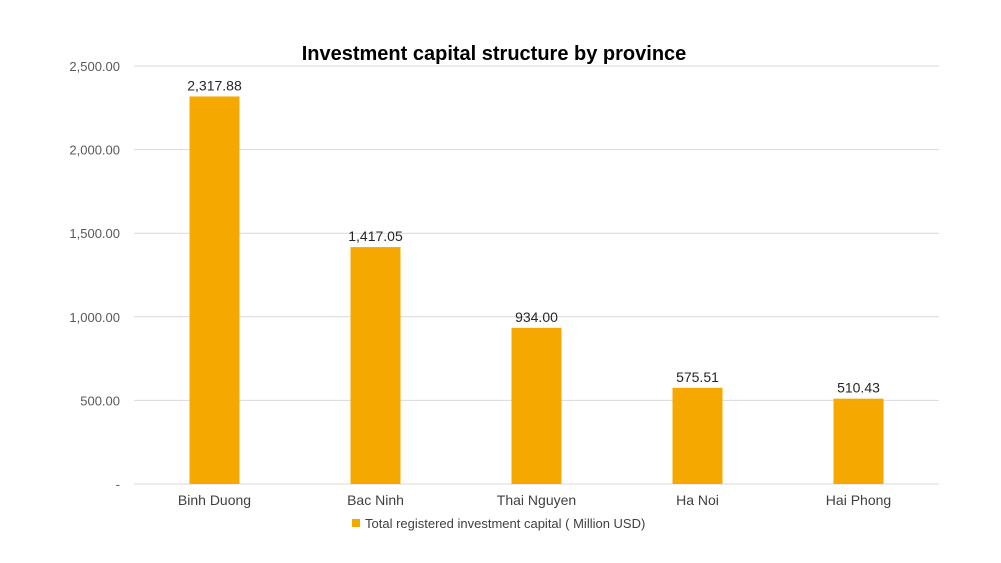 Image resolution: width=1001 pixels, height=563 pixels. I want to click on y-tick-label: 500.00, so click(100, 400).